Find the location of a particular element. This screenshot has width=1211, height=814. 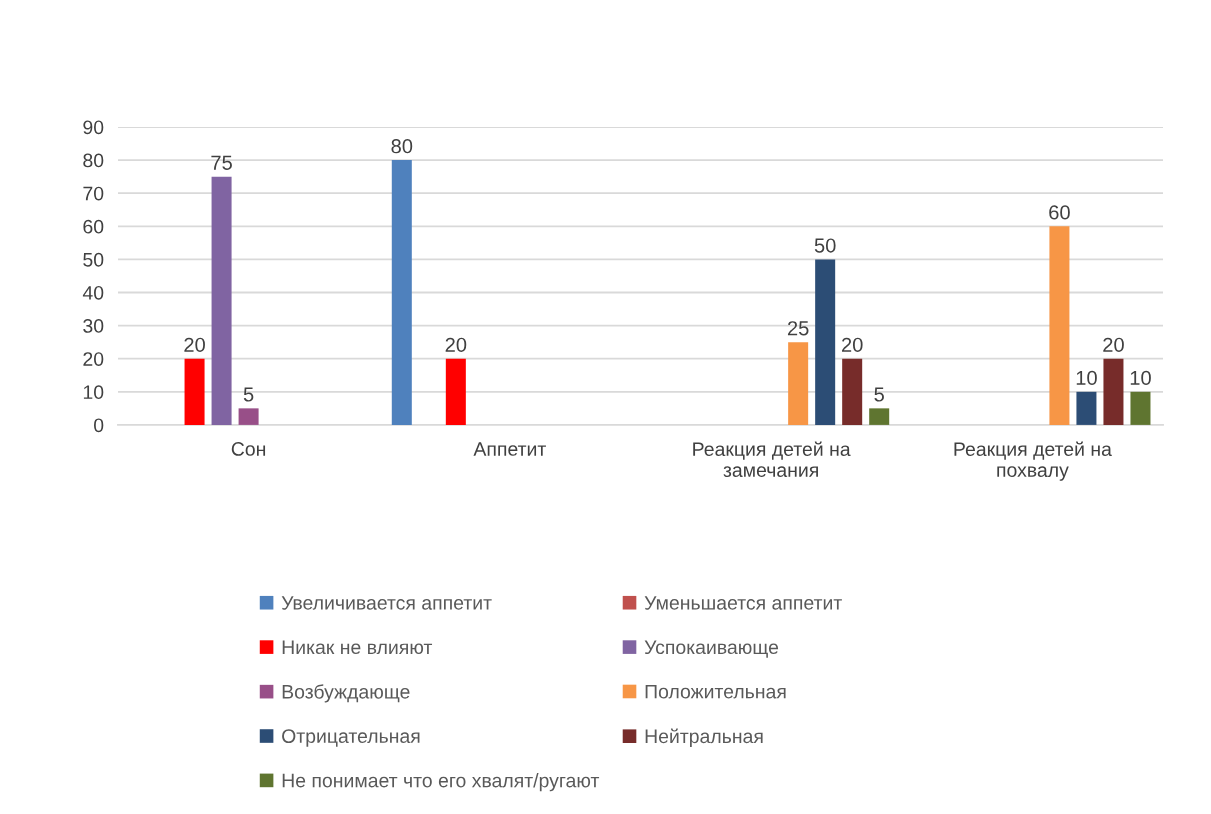

y-tick-label: 40 is located at coordinates (93, 292).